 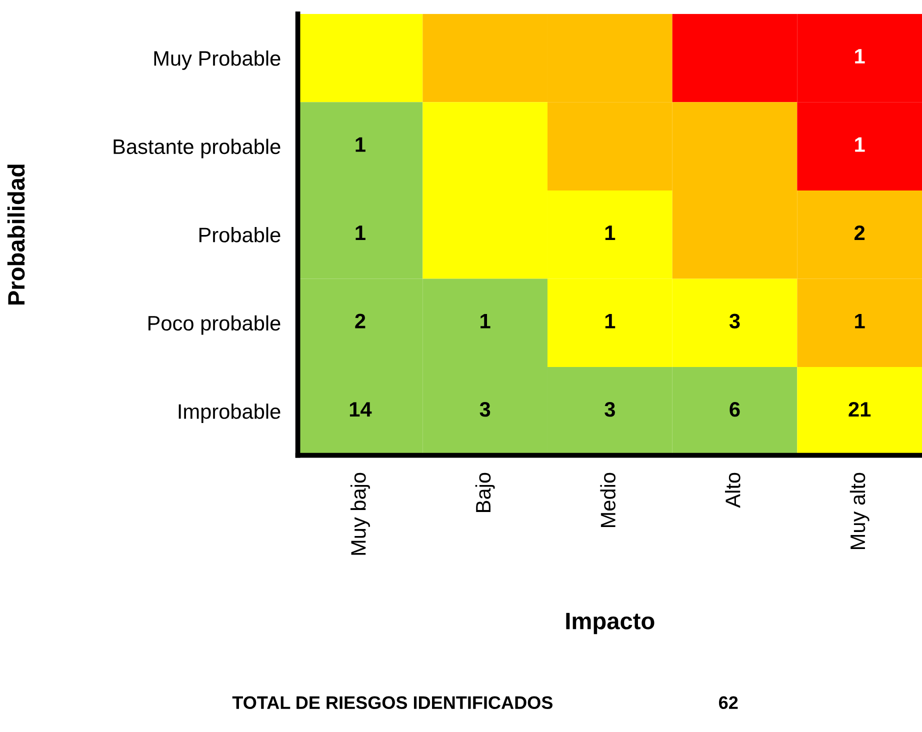 I want to click on y-tick-label: Probable, so click(x=239, y=234).